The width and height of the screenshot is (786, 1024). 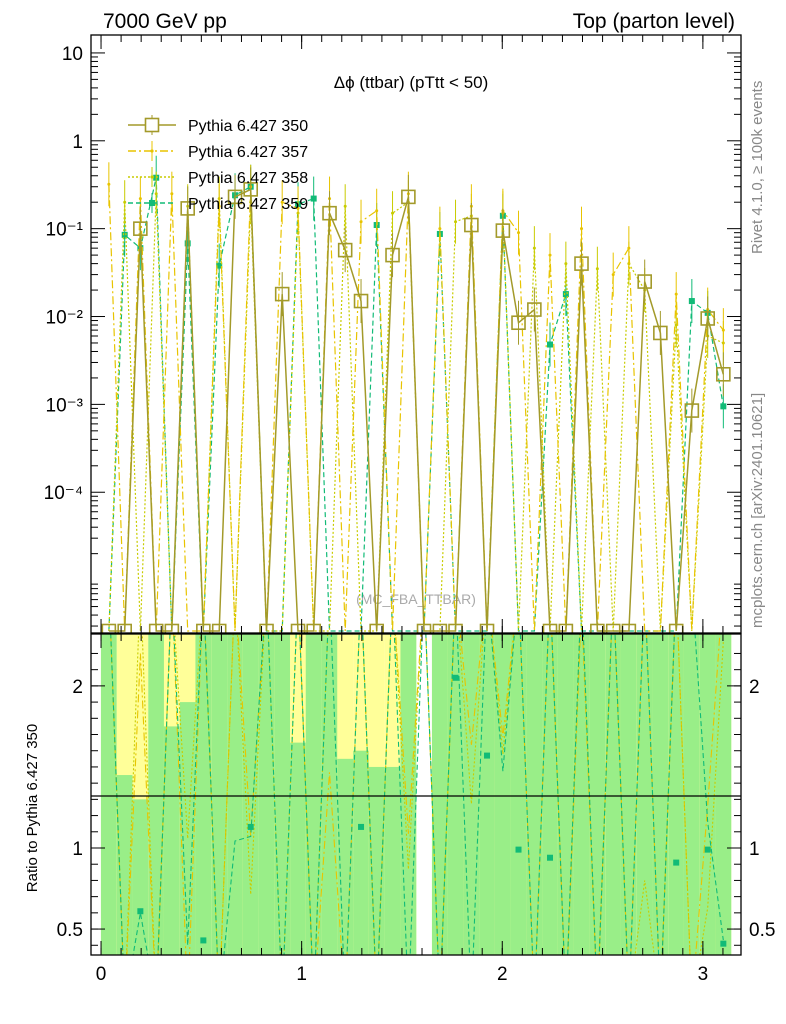 What do you see at coordinates (152, 125) in the screenshot?
I see `legend-marker-s350` at bounding box center [152, 125].